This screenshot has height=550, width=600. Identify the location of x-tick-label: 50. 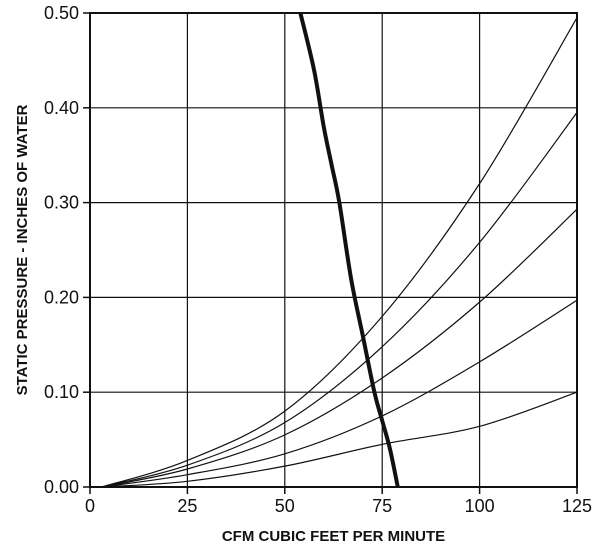
(285, 506).